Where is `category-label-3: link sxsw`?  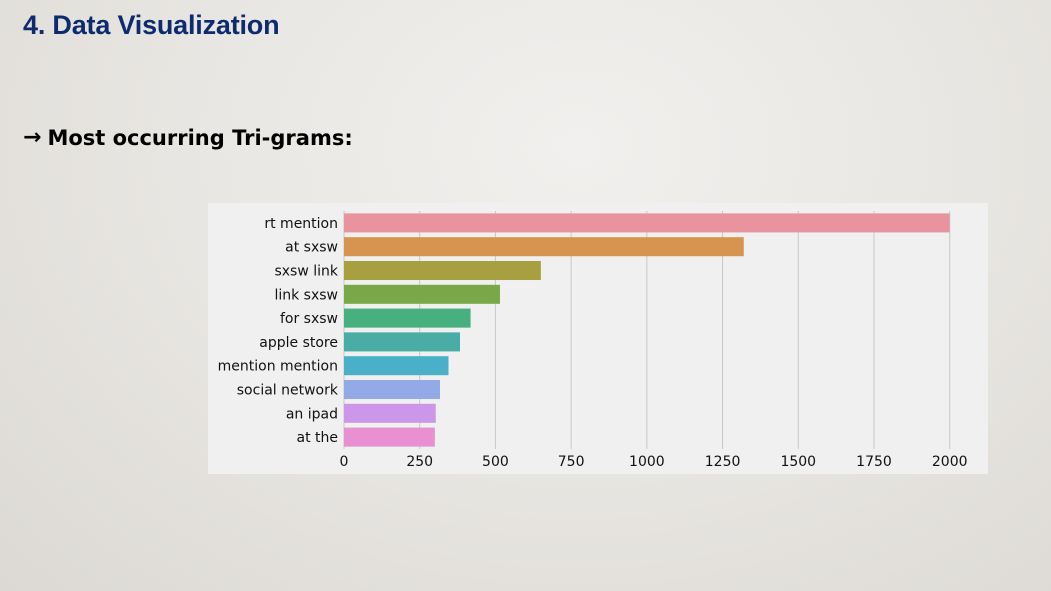 category-label-3: link sxsw is located at coordinates (306, 295).